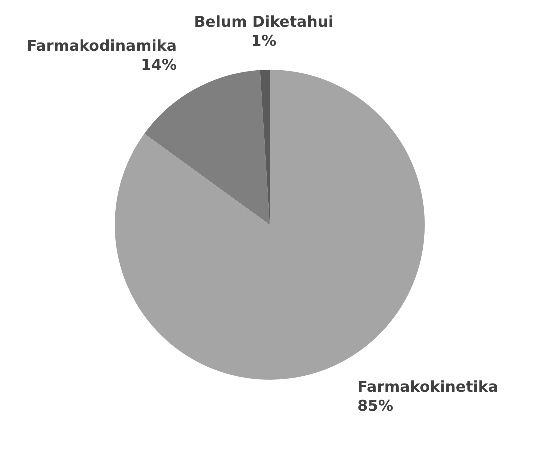 This screenshot has width=540, height=450. I want to click on slice-label: Farmakokinetika, so click(428, 387).